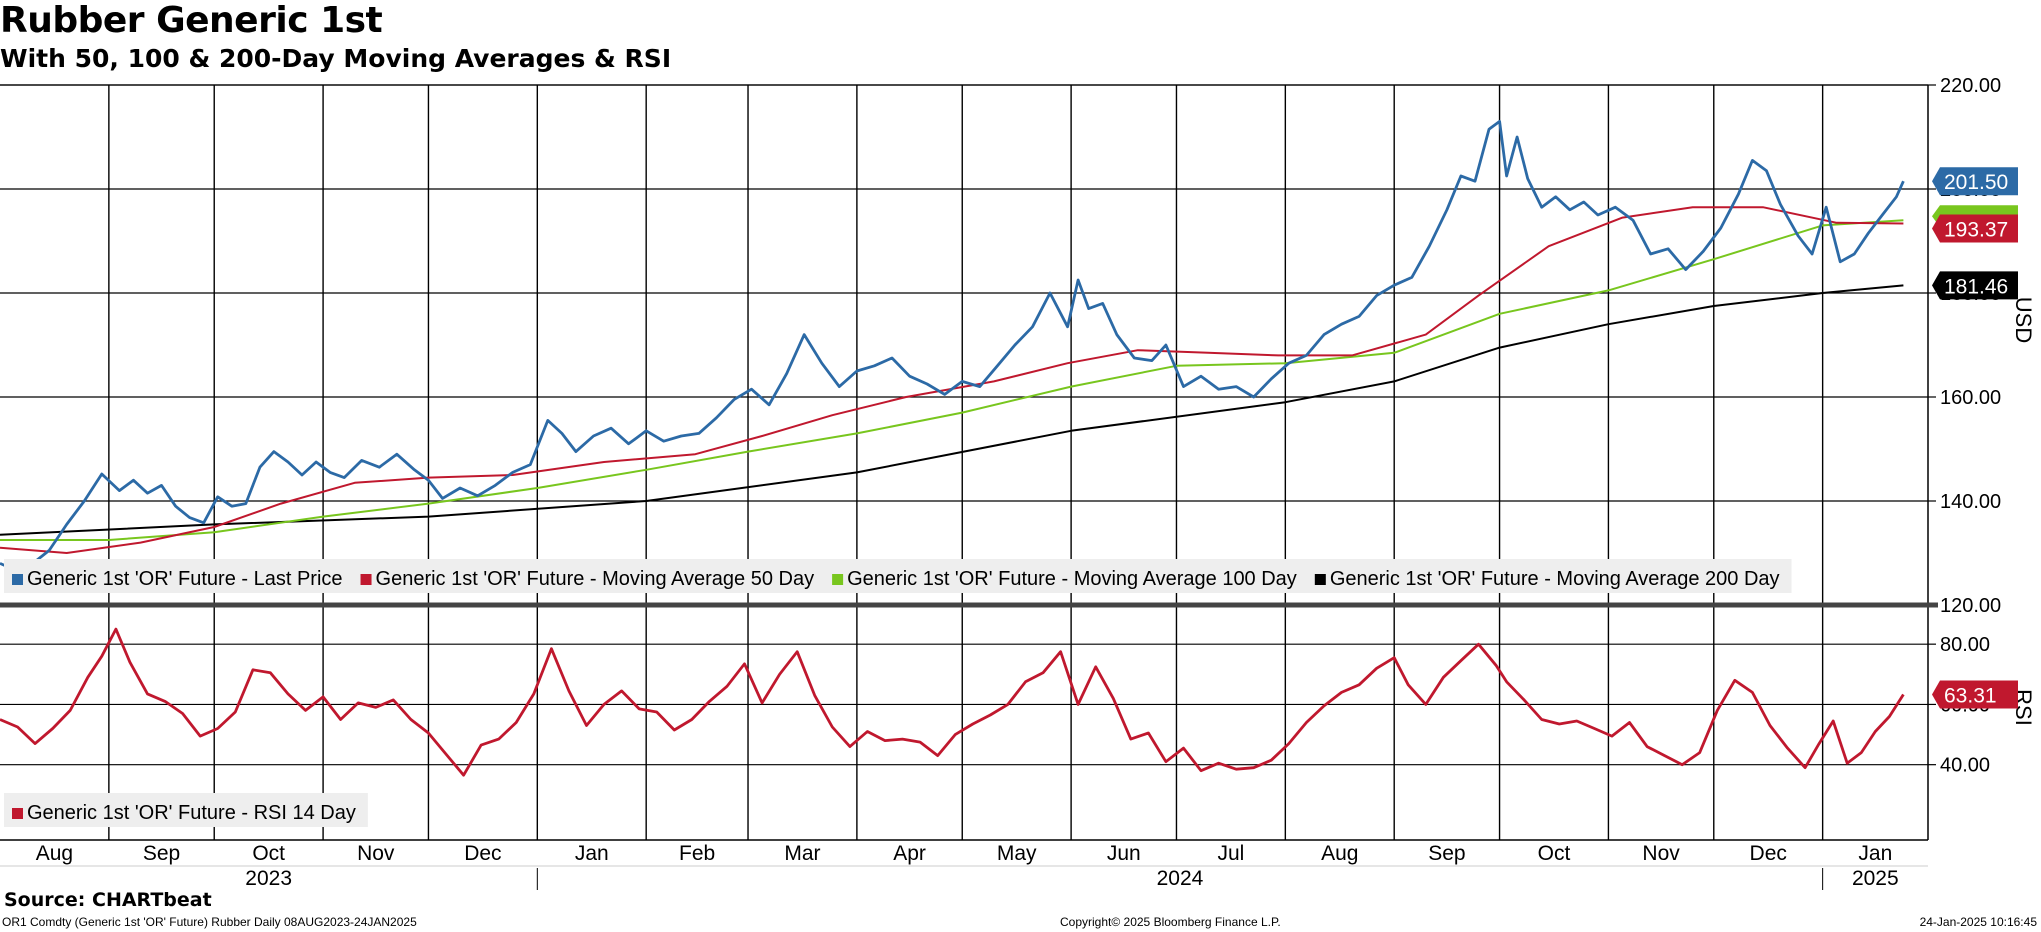 The height and width of the screenshot is (932, 2041). I want to click on source-note: Source: CHARTbeat, so click(108, 900).